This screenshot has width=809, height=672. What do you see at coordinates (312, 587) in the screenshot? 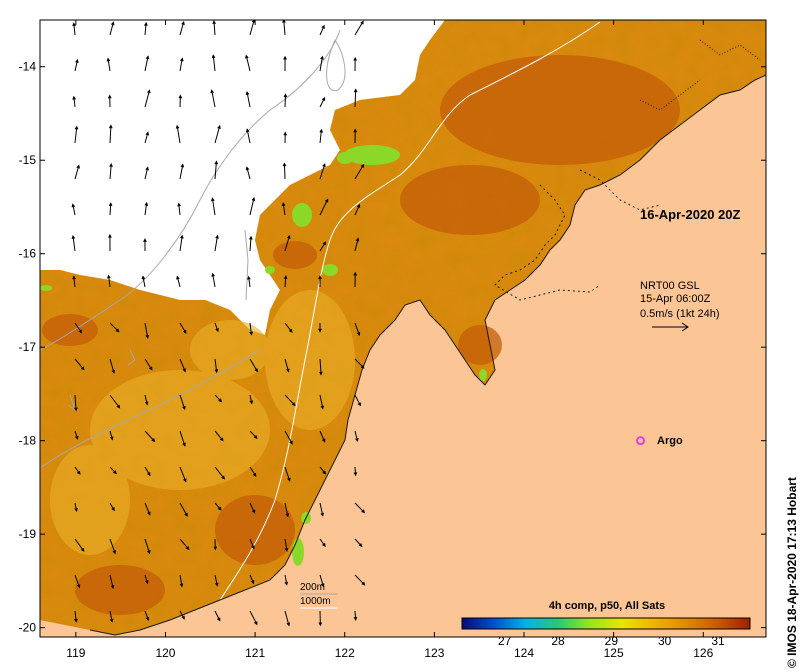
I see `contour-200m-label: 200m` at bounding box center [312, 587].